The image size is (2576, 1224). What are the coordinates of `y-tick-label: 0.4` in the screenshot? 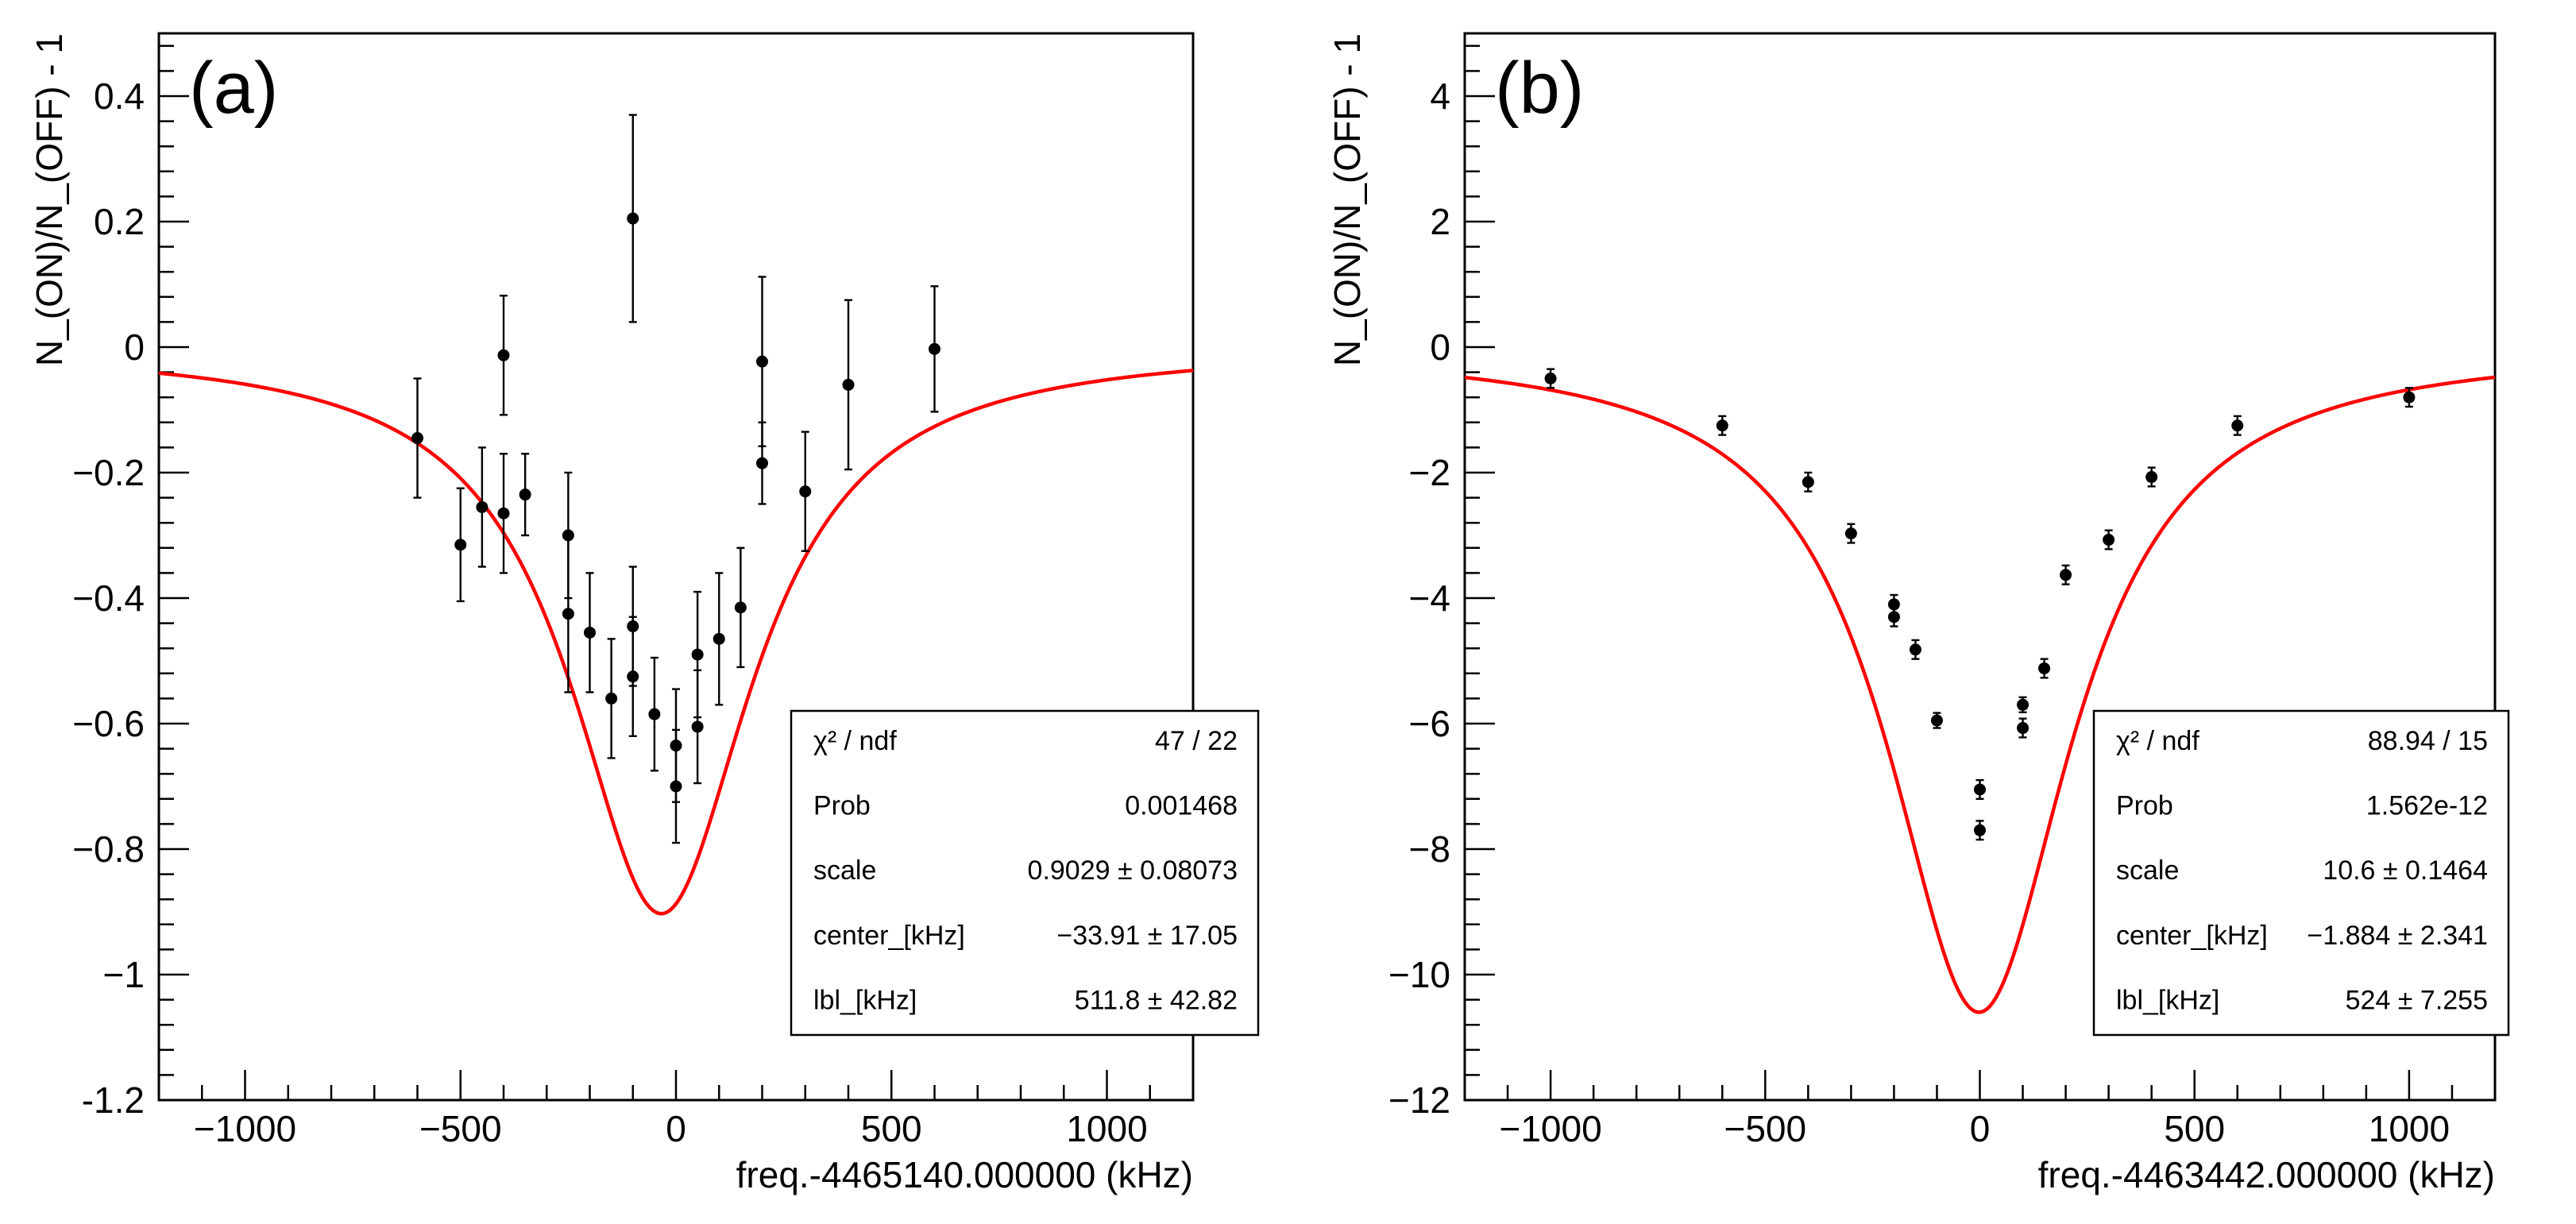 It's located at (119, 96).